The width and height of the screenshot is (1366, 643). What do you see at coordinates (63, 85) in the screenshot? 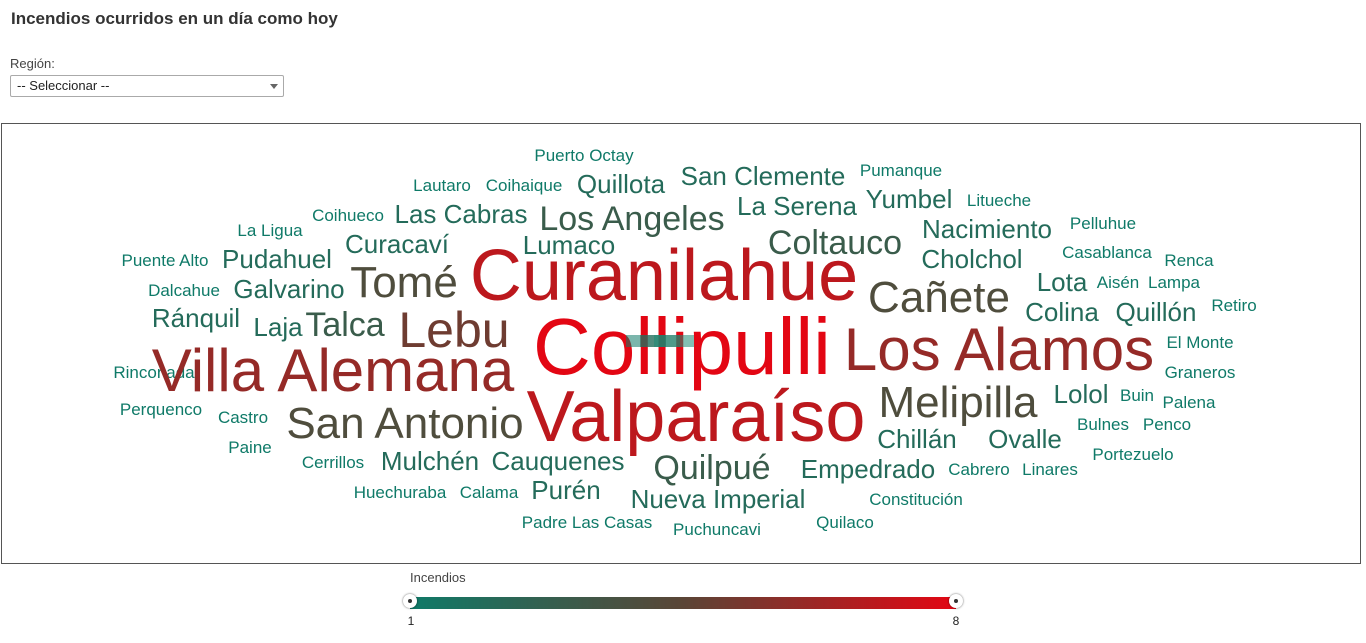
I see `region-select-value: -- Seleccionar --` at bounding box center [63, 85].